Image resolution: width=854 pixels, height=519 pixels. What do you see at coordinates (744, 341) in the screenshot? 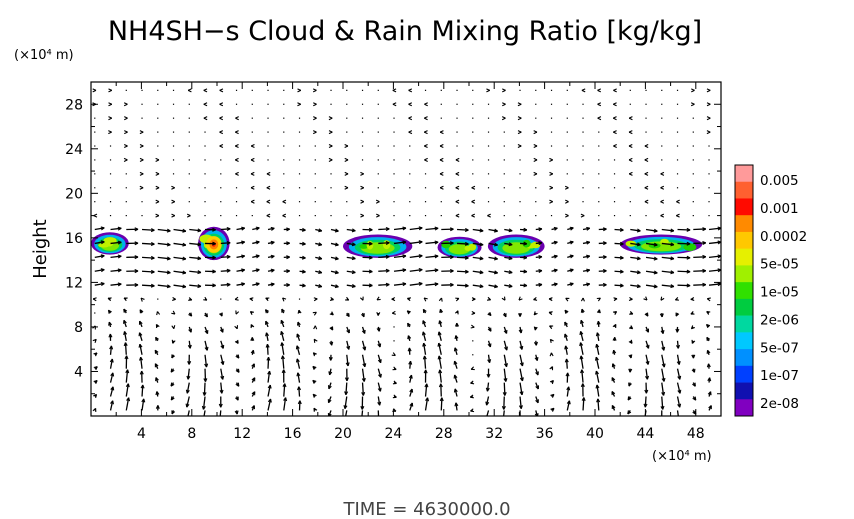
I see `colorbar-swatch` at bounding box center [744, 341].